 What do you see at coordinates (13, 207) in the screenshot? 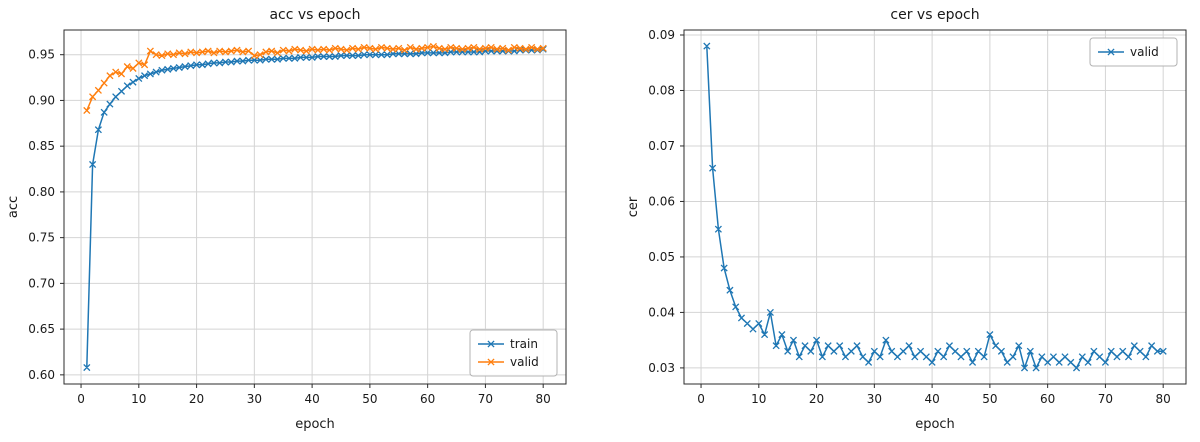
I see `y-axis-label: acc` at bounding box center [13, 207].